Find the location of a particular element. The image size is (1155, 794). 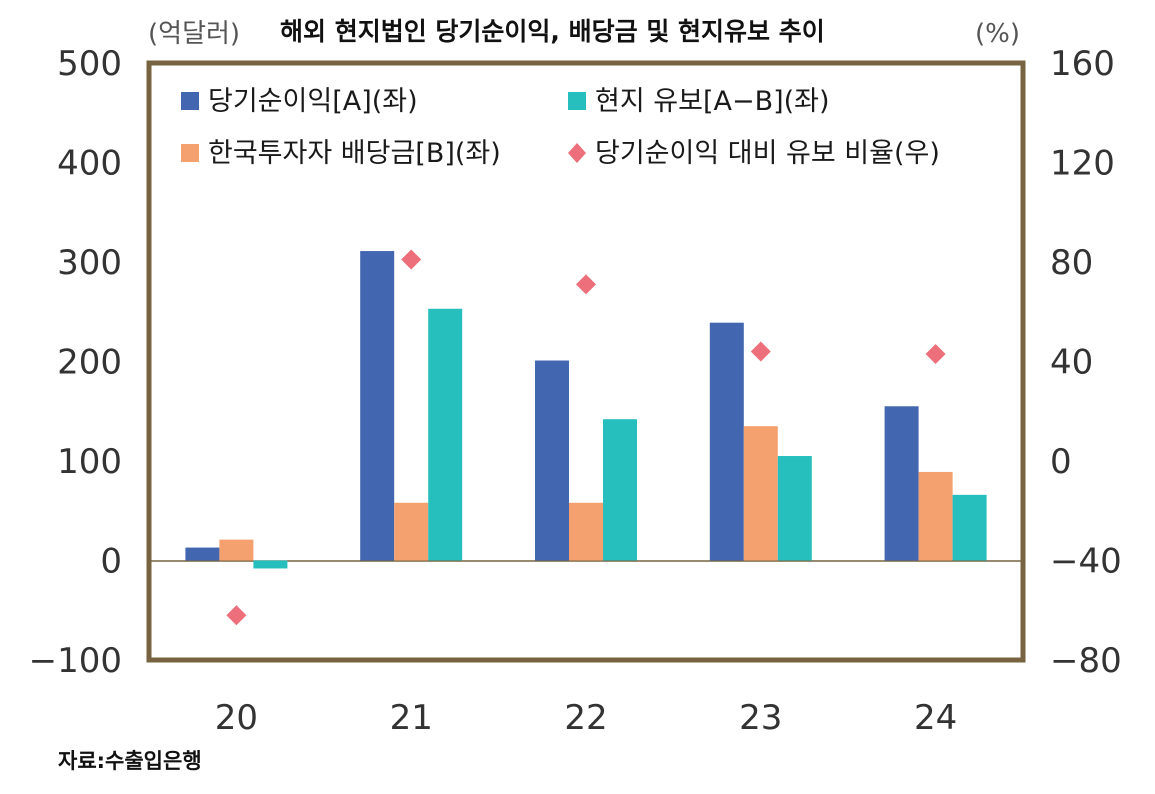

left-tick-label: −100 is located at coordinates (75, 661).